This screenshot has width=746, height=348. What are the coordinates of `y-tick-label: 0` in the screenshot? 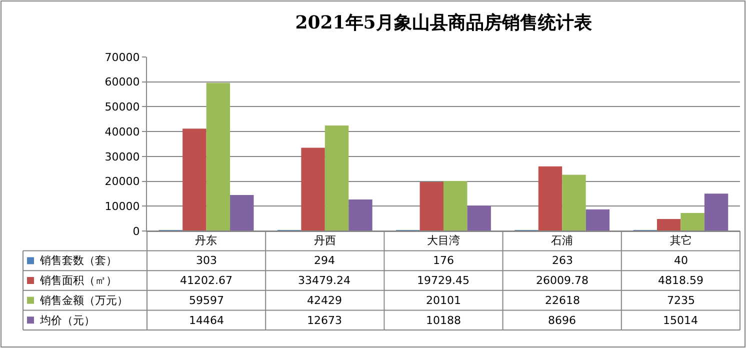 It's located at (136, 231).